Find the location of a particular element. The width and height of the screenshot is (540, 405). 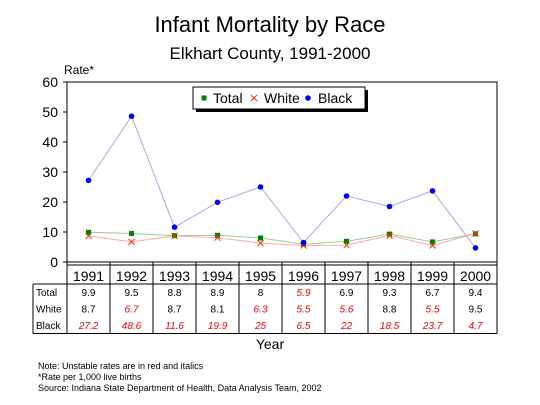

table-row-label-white: White is located at coordinates (49, 310).